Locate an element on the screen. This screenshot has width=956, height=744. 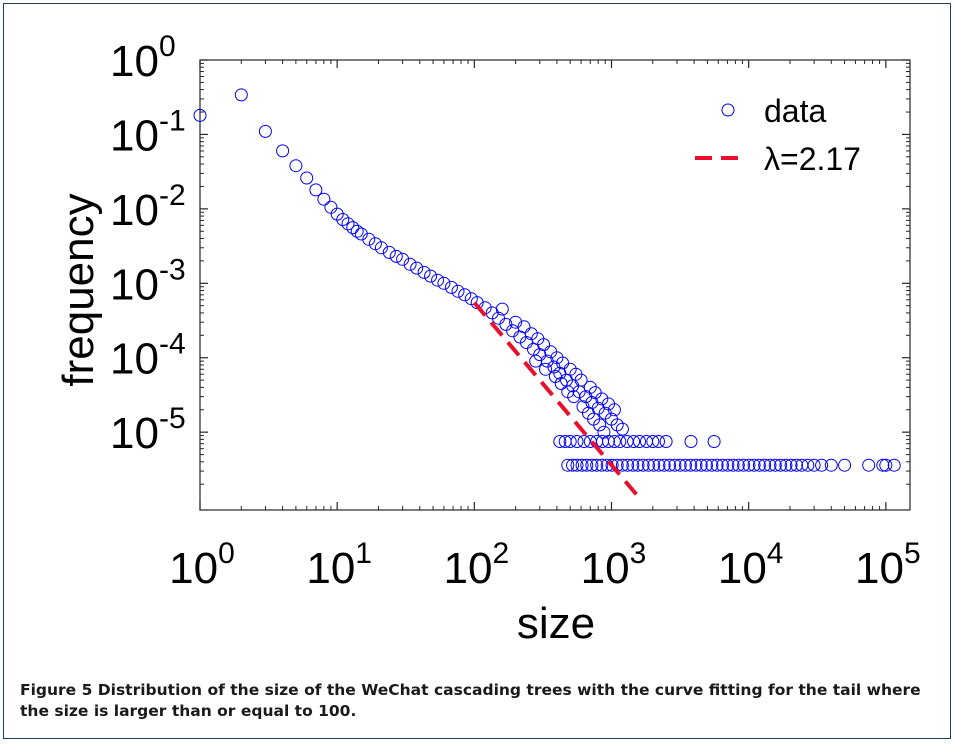
y-tick-label: 10⁻⁴ is located at coordinates (148, 356).